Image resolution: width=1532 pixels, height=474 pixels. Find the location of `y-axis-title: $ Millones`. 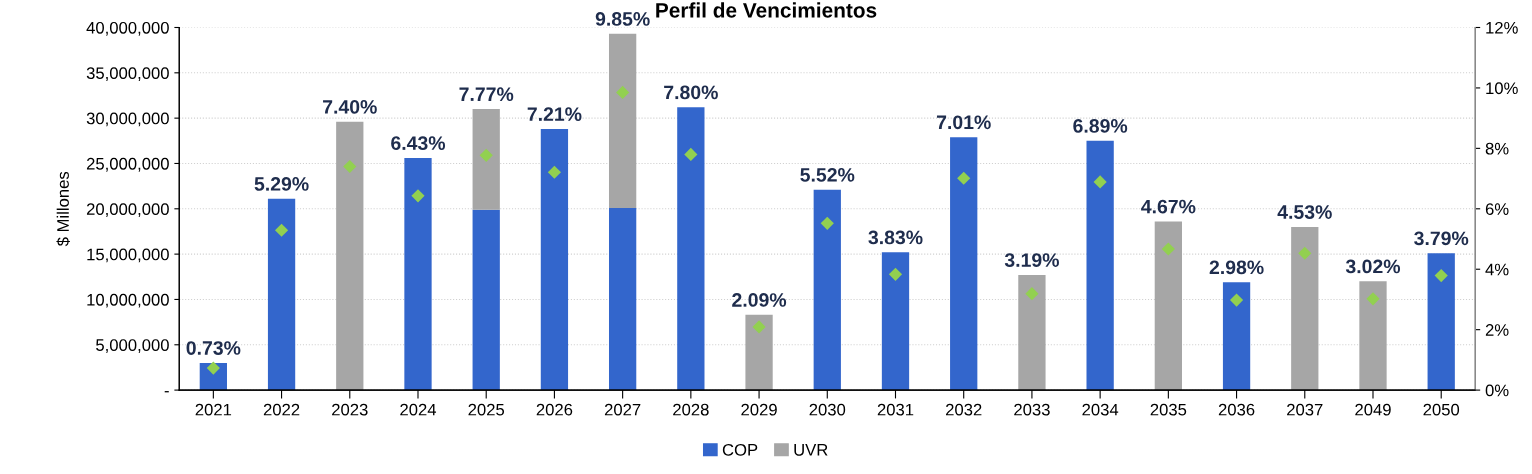

y-axis-title: $ Millones is located at coordinates (63, 209).